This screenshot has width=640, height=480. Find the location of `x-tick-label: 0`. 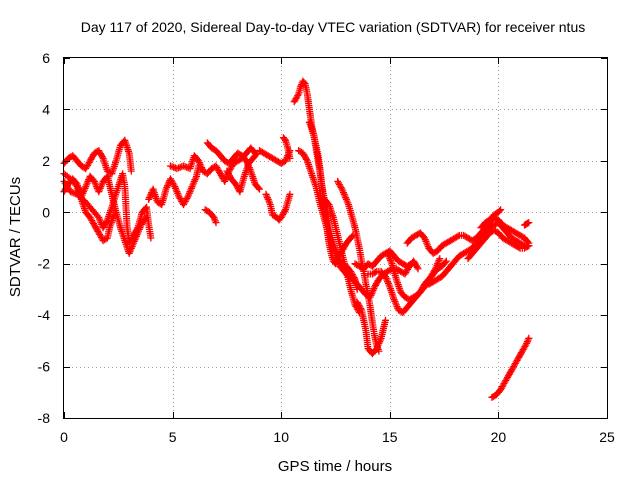

x-tick-label: 0 is located at coordinates (64, 437).